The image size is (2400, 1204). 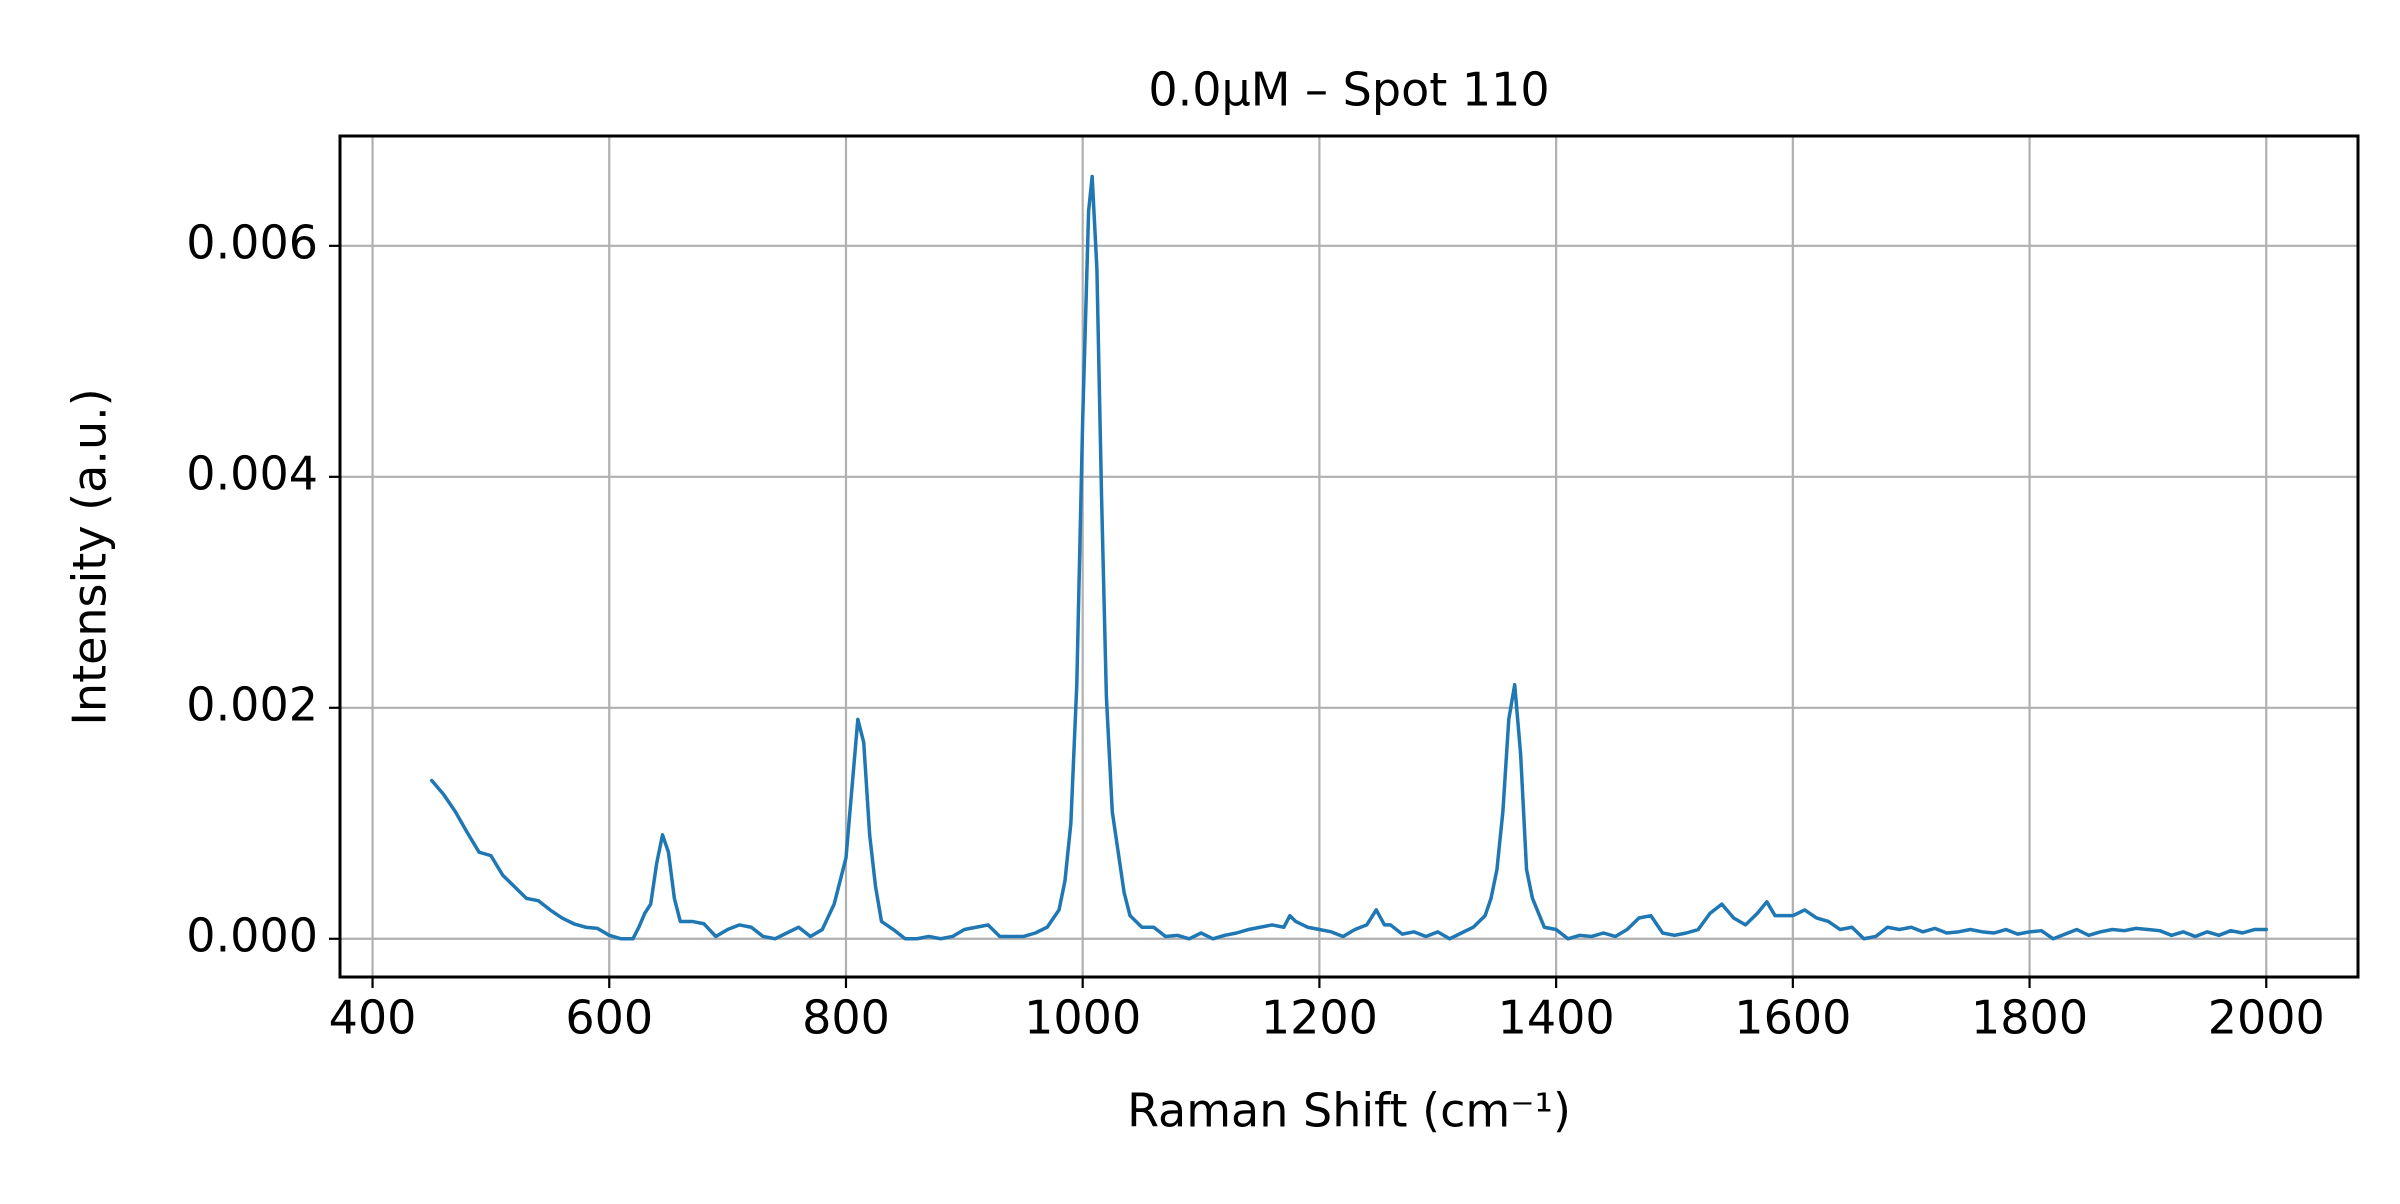 I want to click on y-tick-label: 0.006, so click(x=252, y=242).